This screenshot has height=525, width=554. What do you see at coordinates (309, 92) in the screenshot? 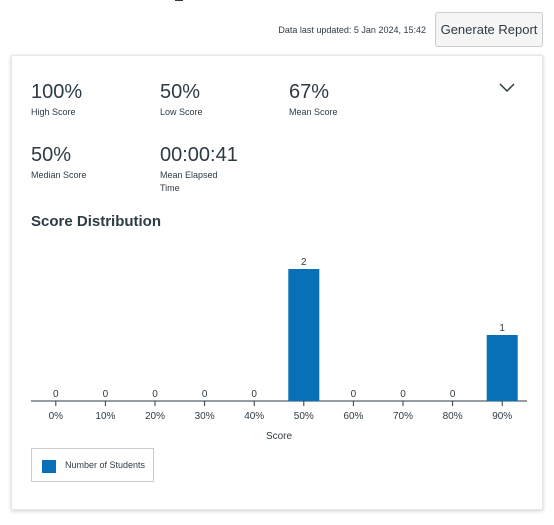
I see `stat-value: 67%` at bounding box center [309, 92].